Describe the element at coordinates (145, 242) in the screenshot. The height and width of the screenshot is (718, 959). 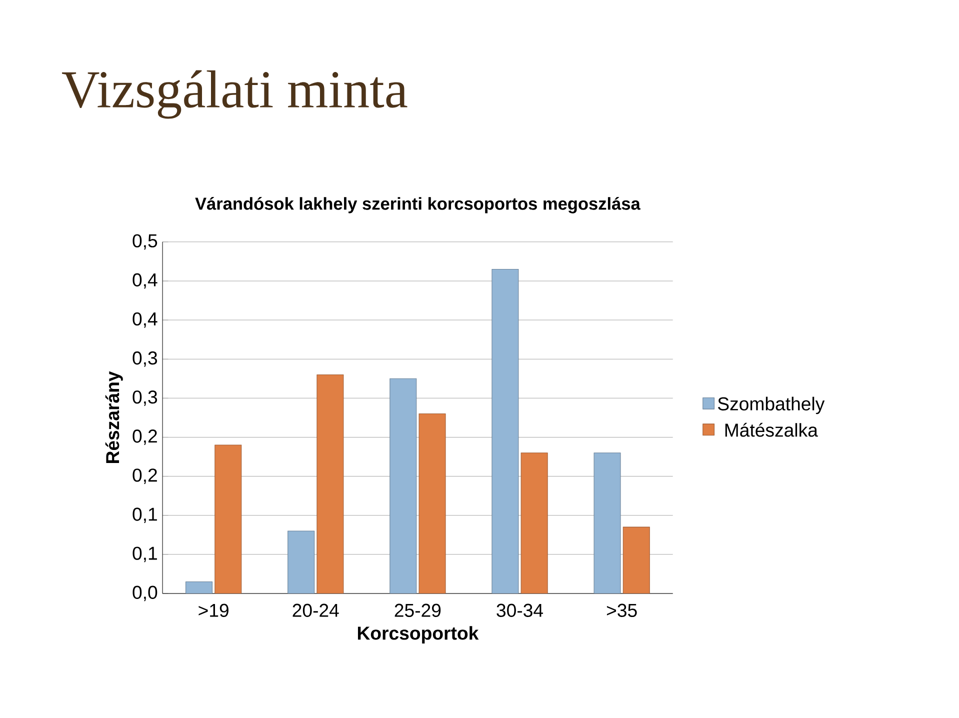
I see `y-tick-label: 0,5` at that location.